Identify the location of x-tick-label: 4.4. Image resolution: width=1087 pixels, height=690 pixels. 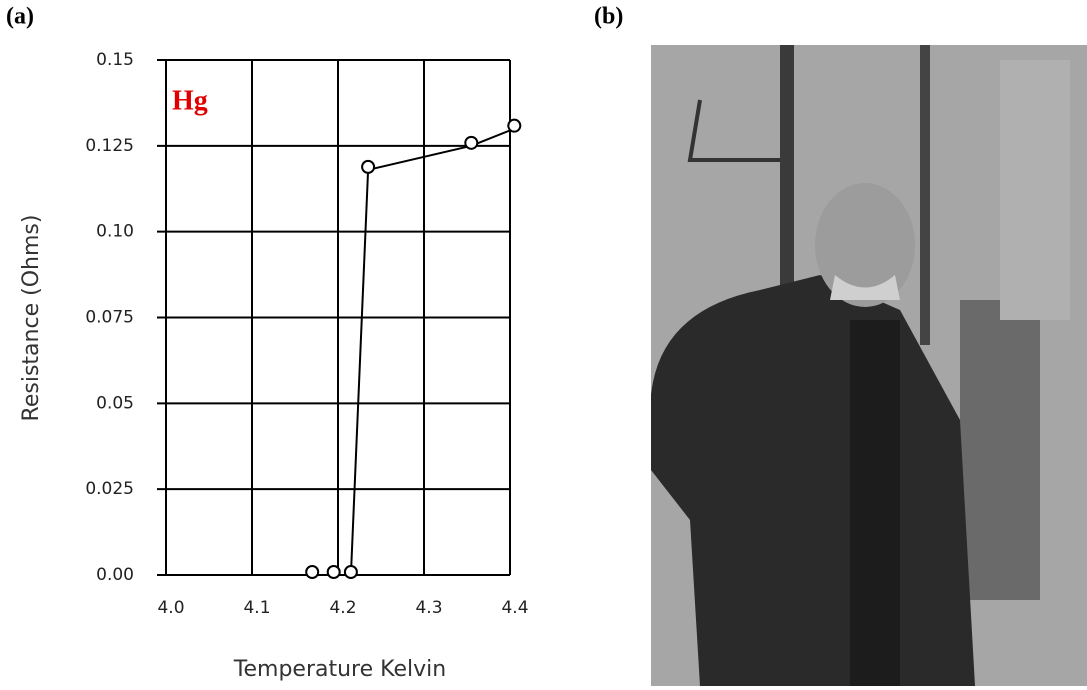
(514, 608).